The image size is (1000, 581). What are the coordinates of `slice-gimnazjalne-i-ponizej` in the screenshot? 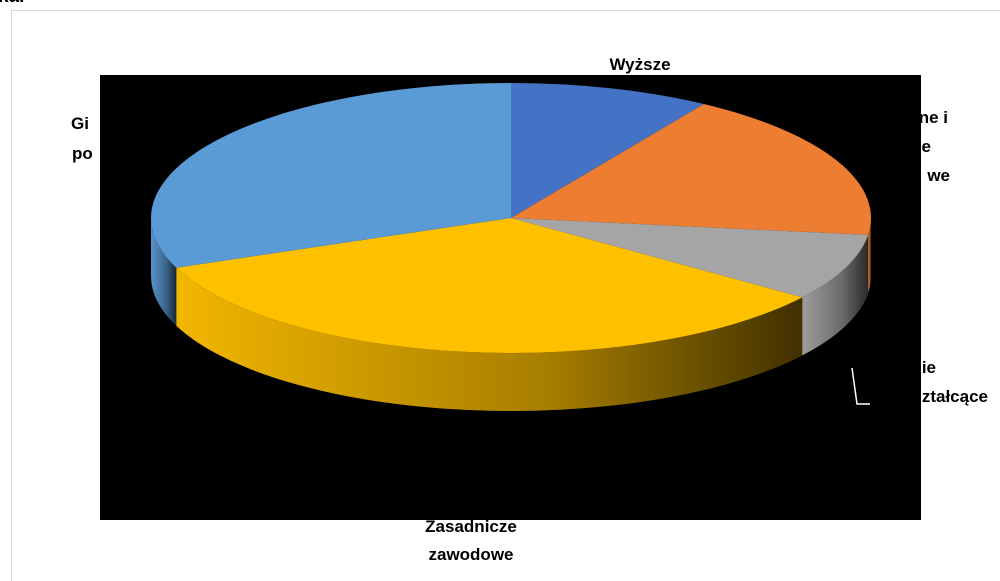 It's located at (330, 175).